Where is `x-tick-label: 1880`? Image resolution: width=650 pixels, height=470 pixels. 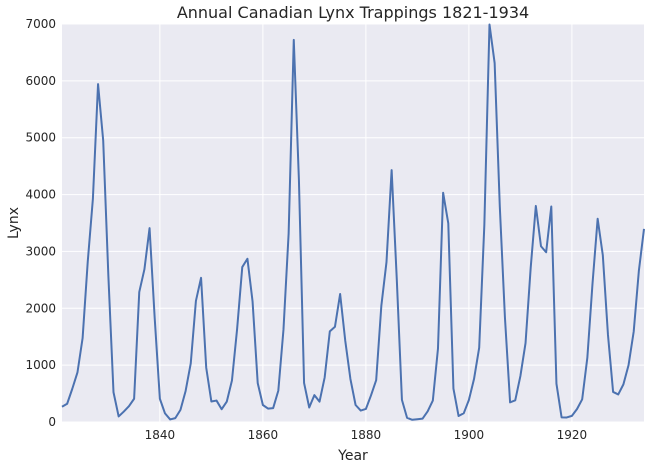
x-tick-label: 1880 is located at coordinates (366, 435).